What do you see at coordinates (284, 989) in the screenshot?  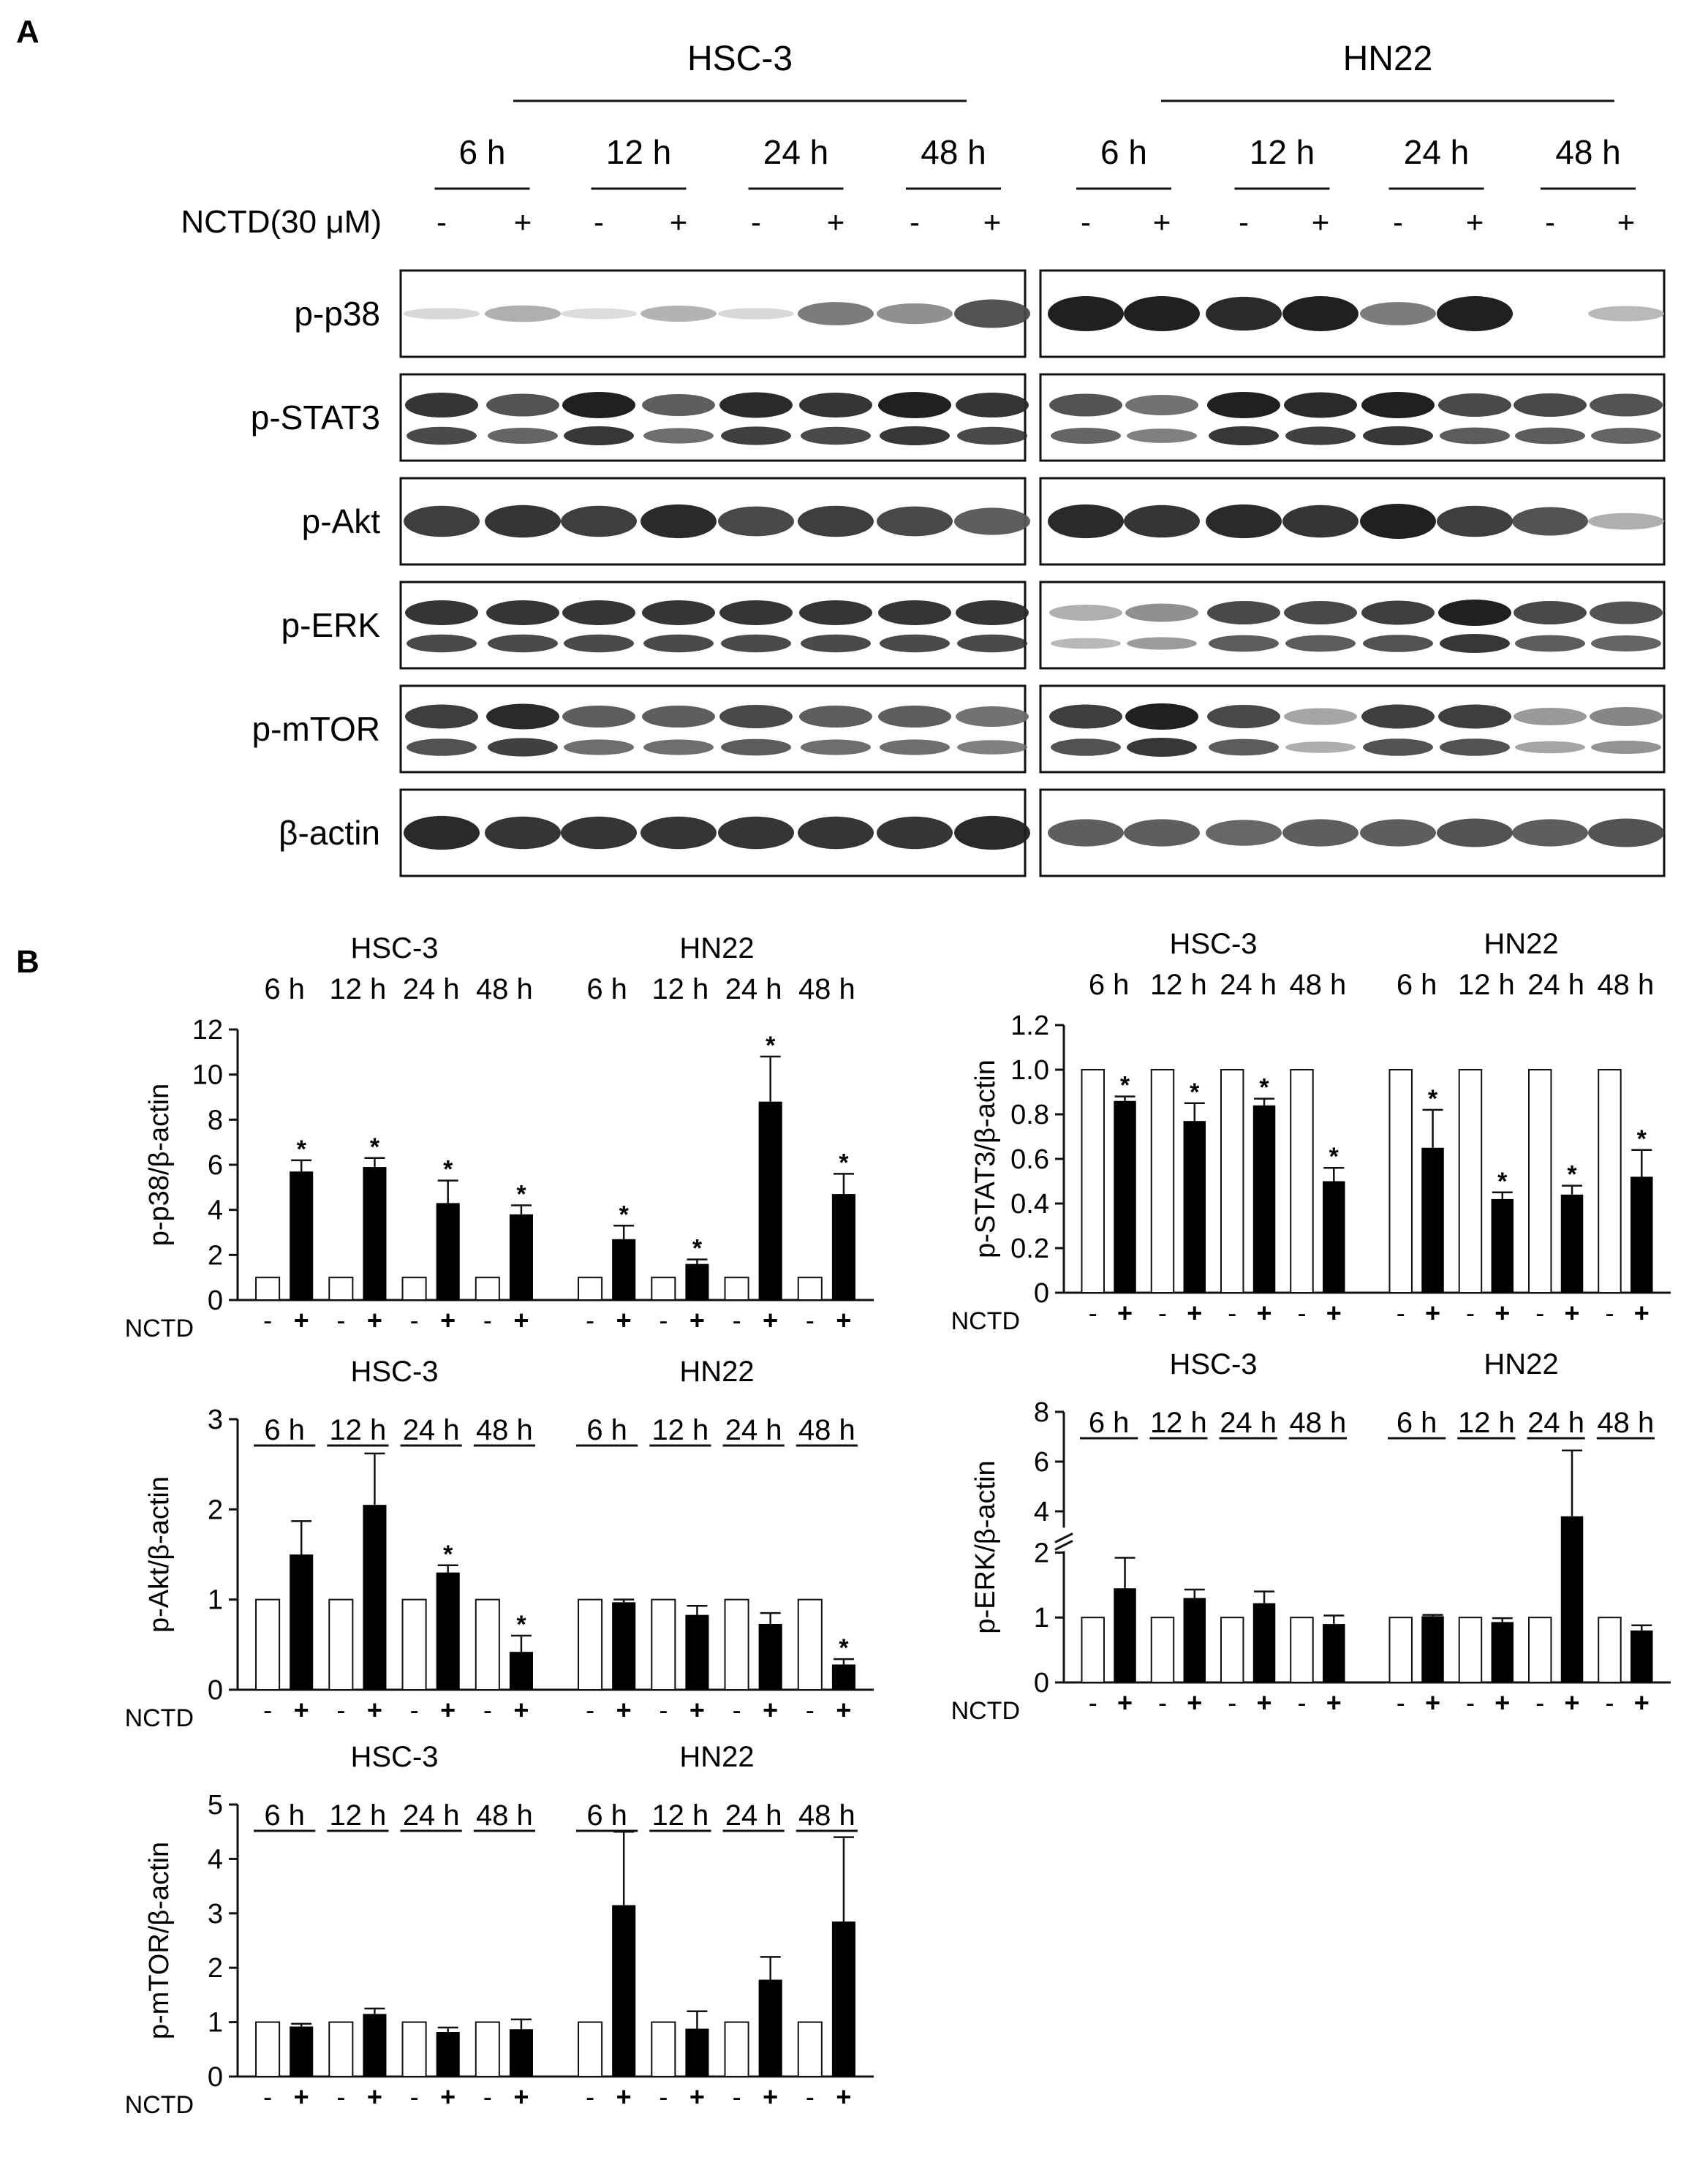 I see `timepoint-label: 6 h` at bounding box center [284, 989].